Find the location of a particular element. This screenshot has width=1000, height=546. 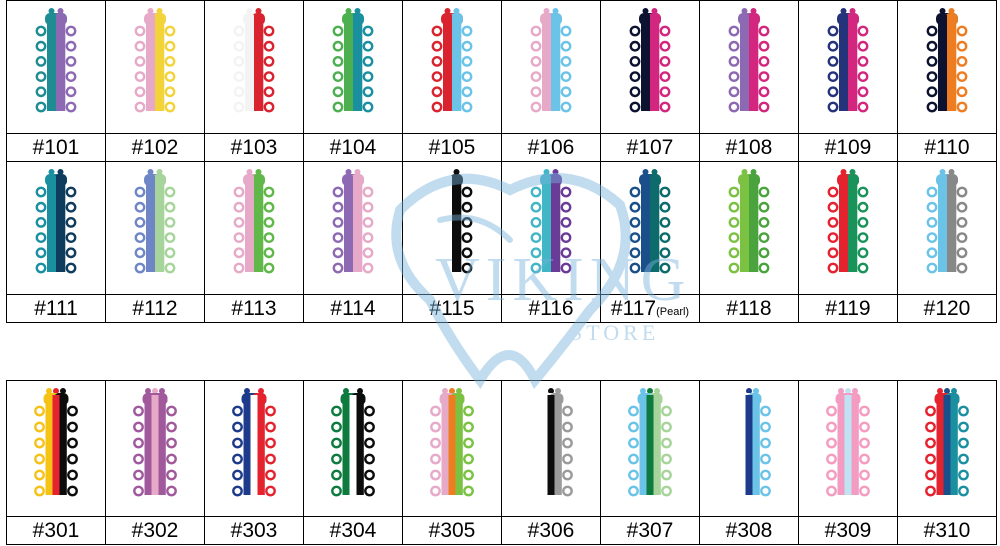

swatch-code-label: #310 is located at coordinates (947, 530).